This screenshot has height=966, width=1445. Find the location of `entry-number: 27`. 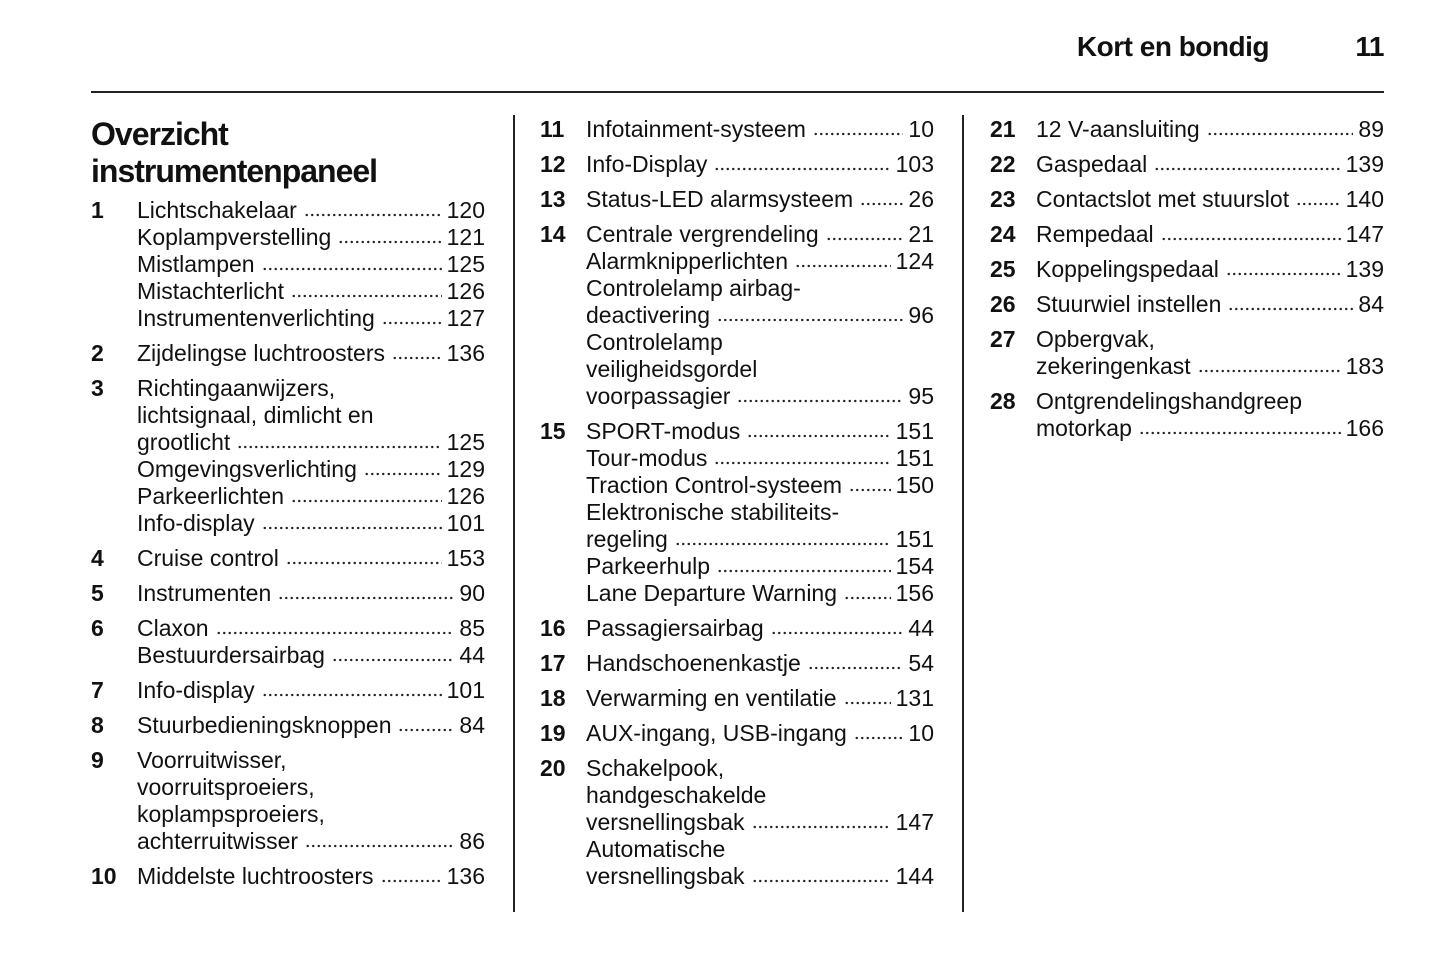

entry-number: 27 is located at coordinates (1003, 339).